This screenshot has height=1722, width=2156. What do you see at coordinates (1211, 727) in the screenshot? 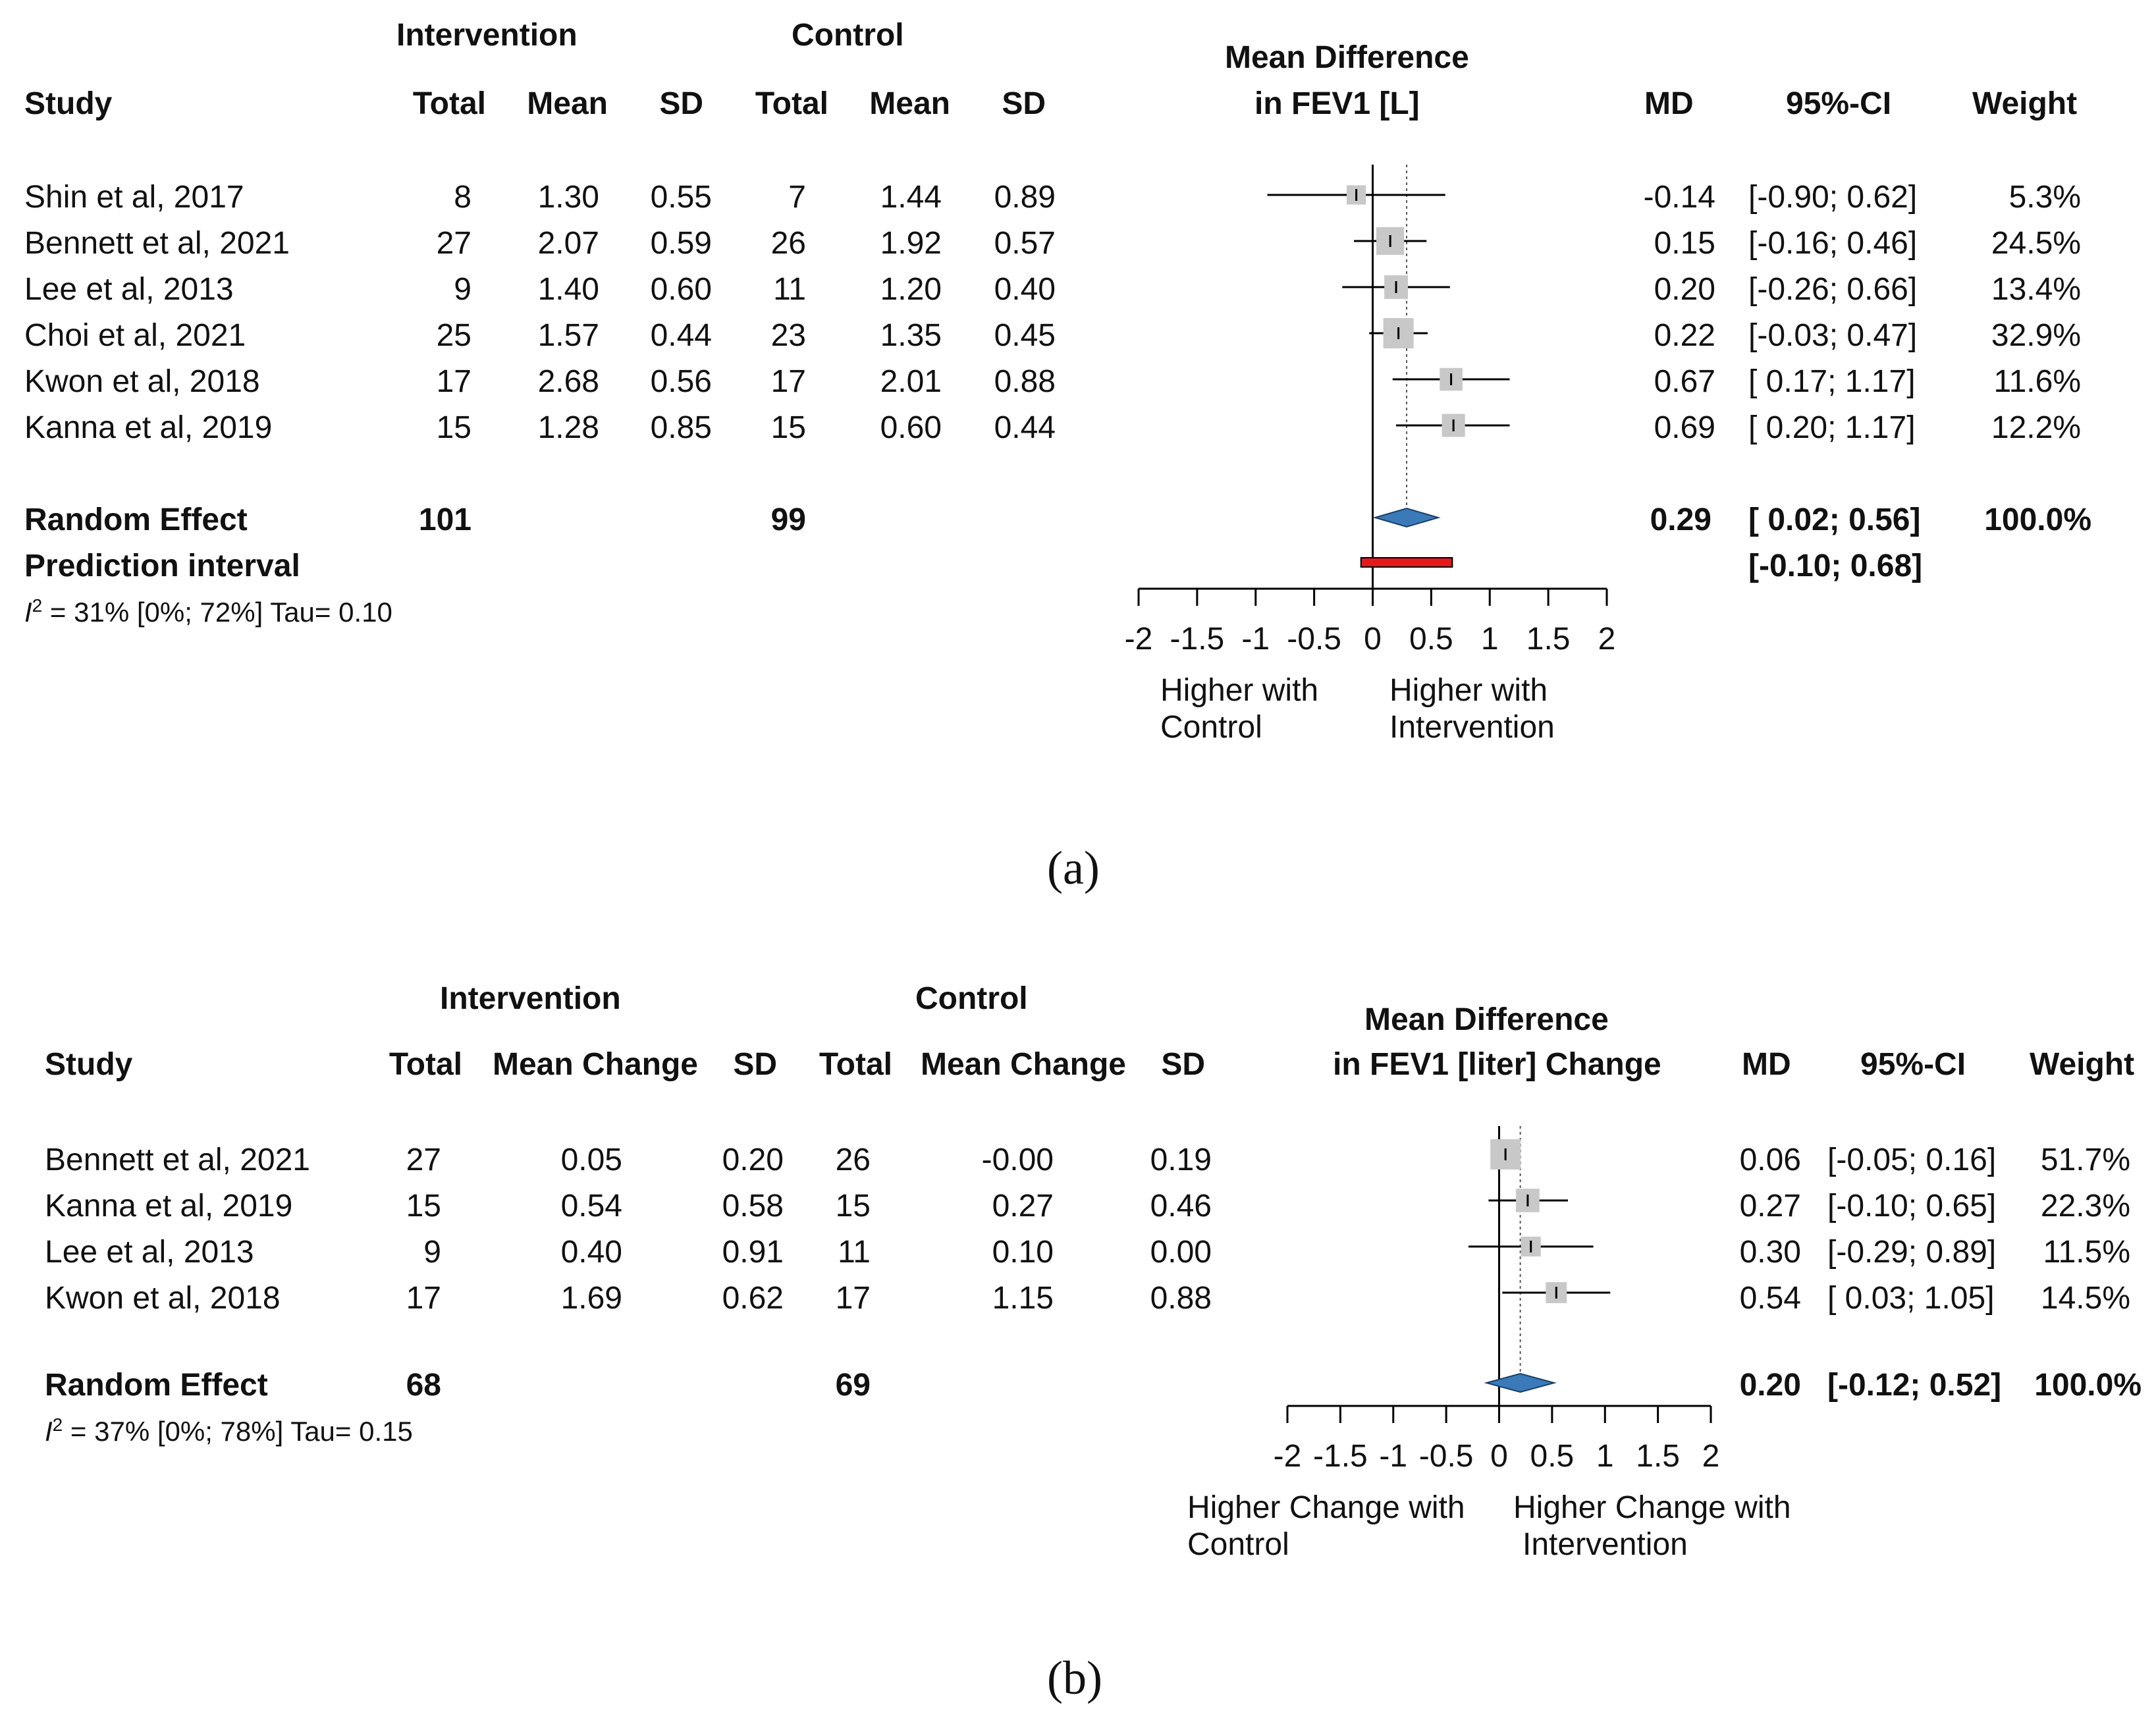
I see `favours-control-label: Control` at bounding box center [1211, 727].